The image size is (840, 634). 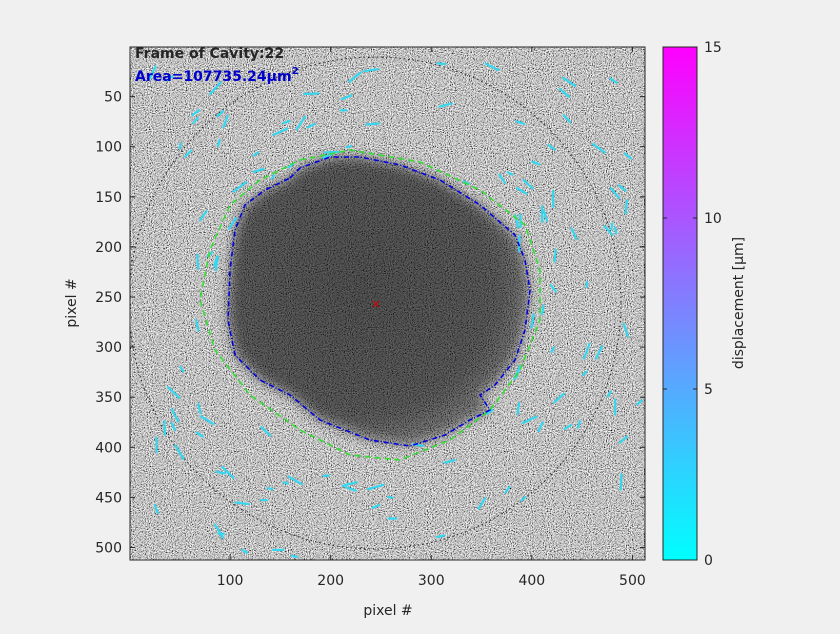 I want to click on x-tick-label: 100, so click(x=230, y=581).